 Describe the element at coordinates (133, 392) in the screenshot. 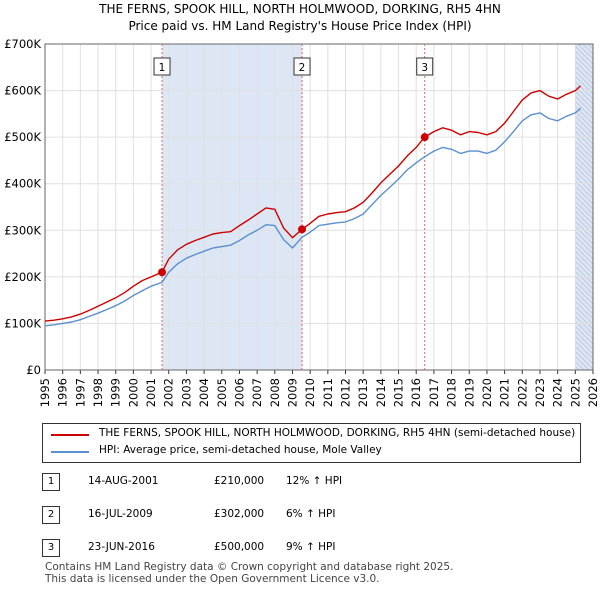

I see `x-tick-label: 2000` at that location.